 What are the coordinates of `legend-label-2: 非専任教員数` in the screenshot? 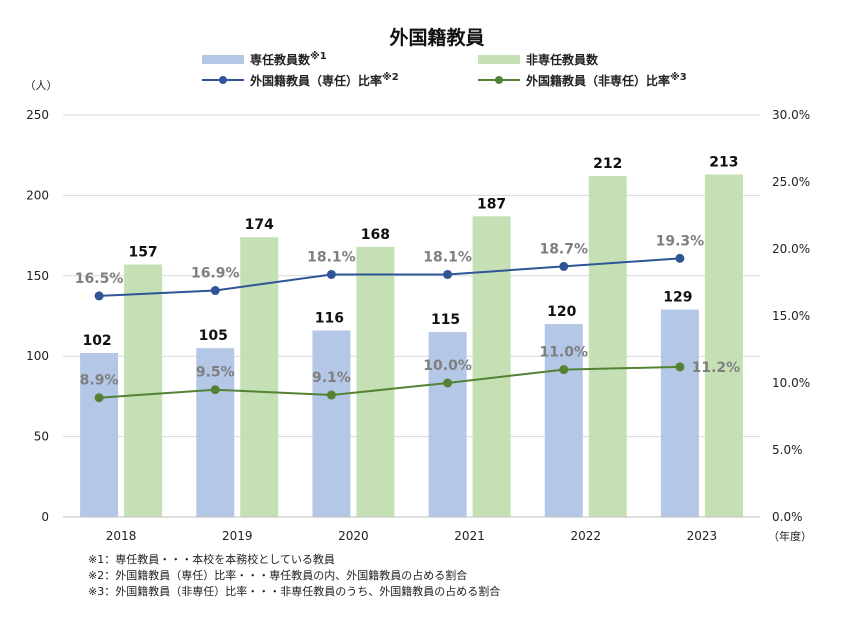 It's located at (562, 59).